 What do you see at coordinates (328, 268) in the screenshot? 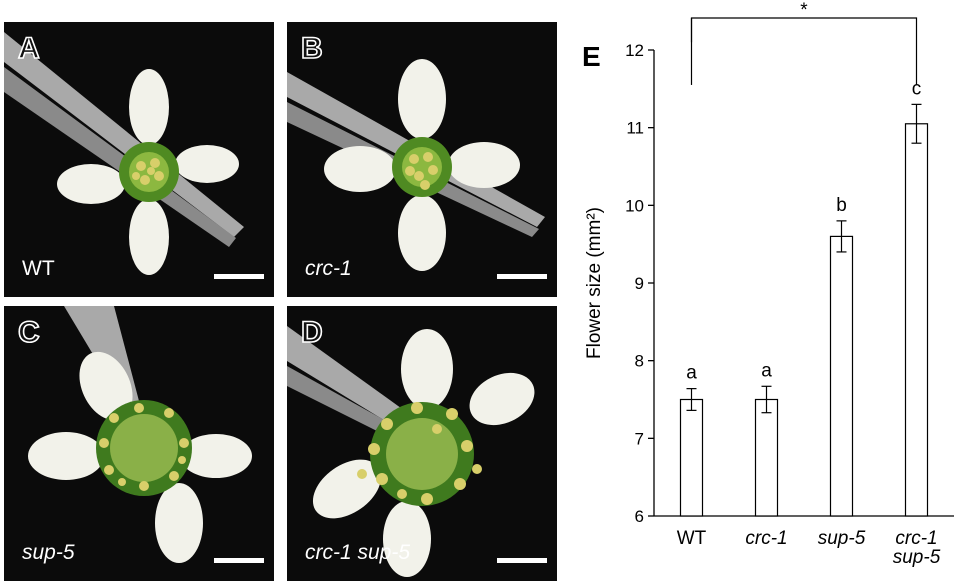
I see `genotype-label-b: crc-1` at bounding box center [328, 268].